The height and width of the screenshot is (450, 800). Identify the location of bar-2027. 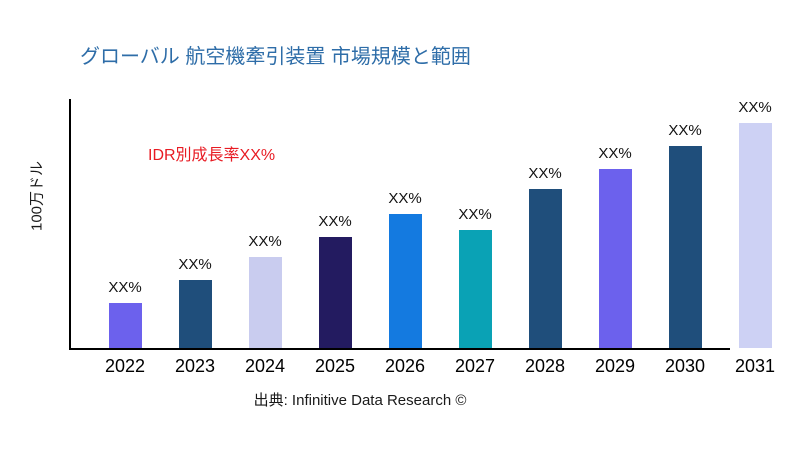
(475, 289).